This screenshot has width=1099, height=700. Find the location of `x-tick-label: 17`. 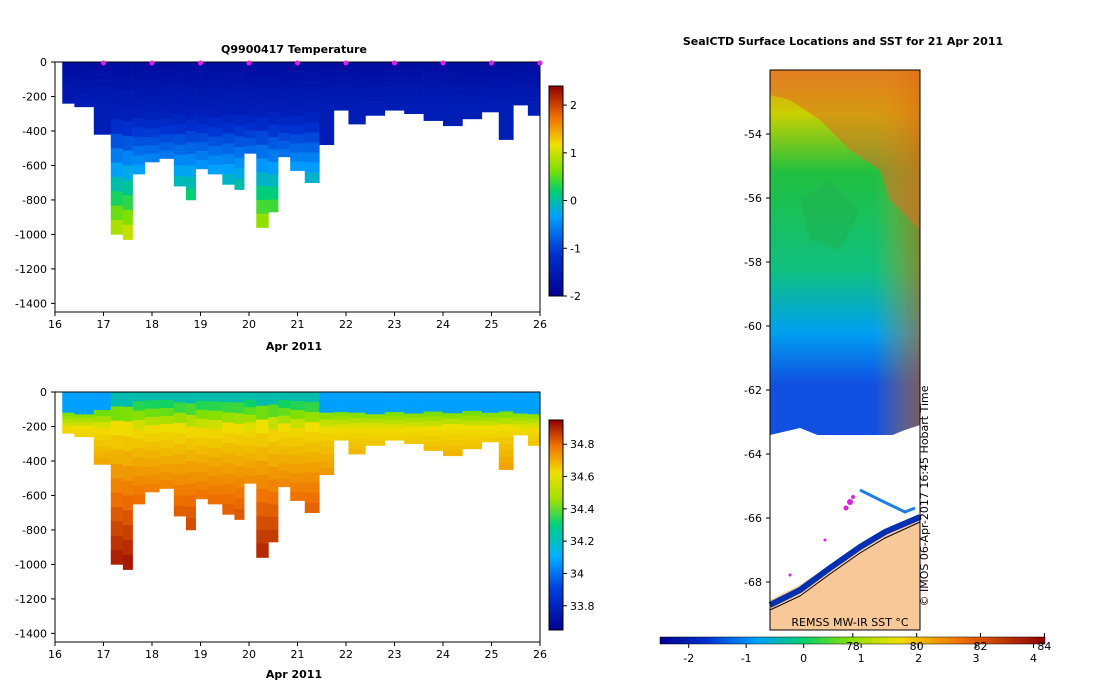

x-tick-label: 17 is located at coordinates (104, 654).